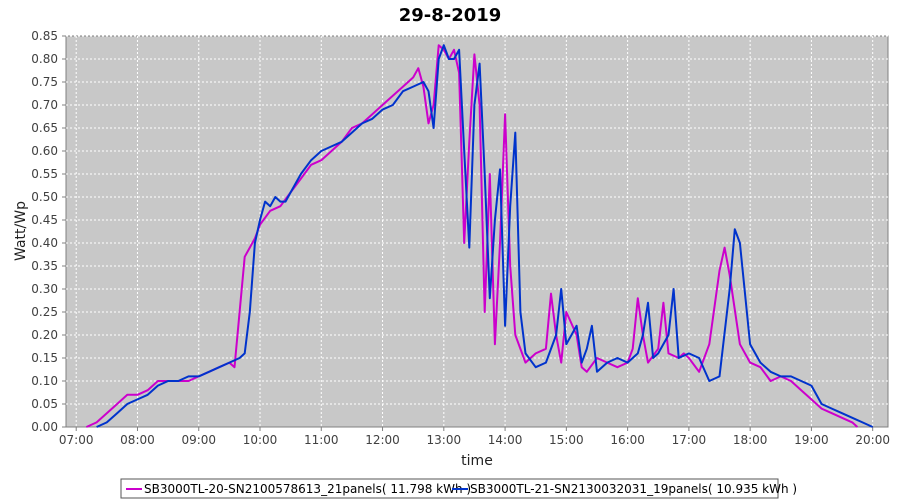 Image resolution: width=900 pixels, height=500 pixels. What do you see at coordinates (44, 358) in the screenshot?
I see `y-tick-label: 0.15` at bounding box center [44, 358].